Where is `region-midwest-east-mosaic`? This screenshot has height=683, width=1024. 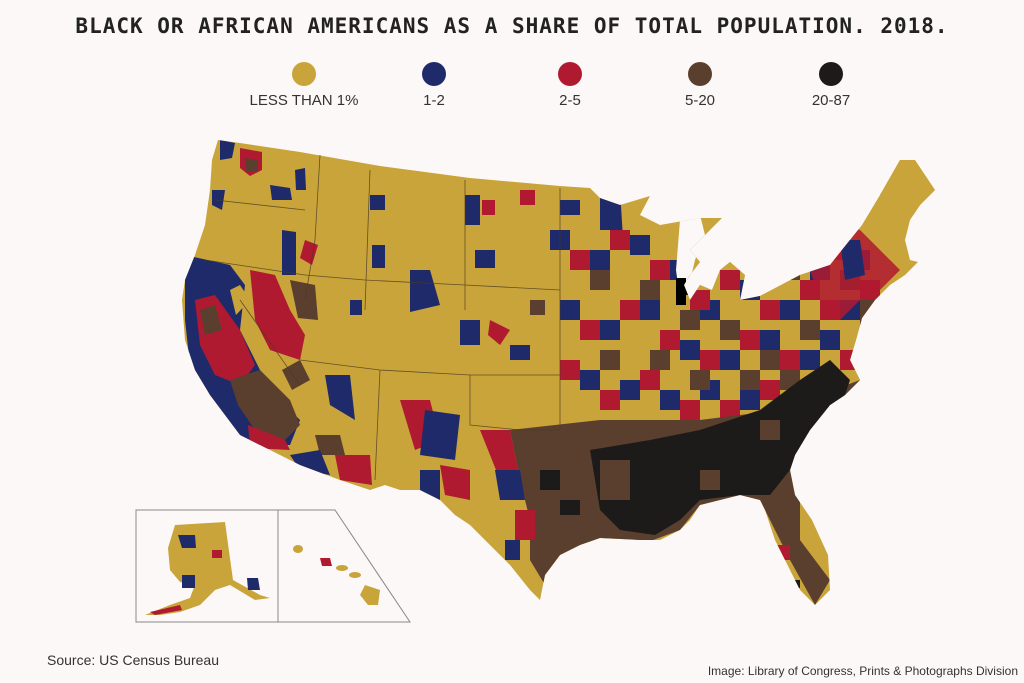 region-midwest-east-mosaic is located at coordinates (715, 325).